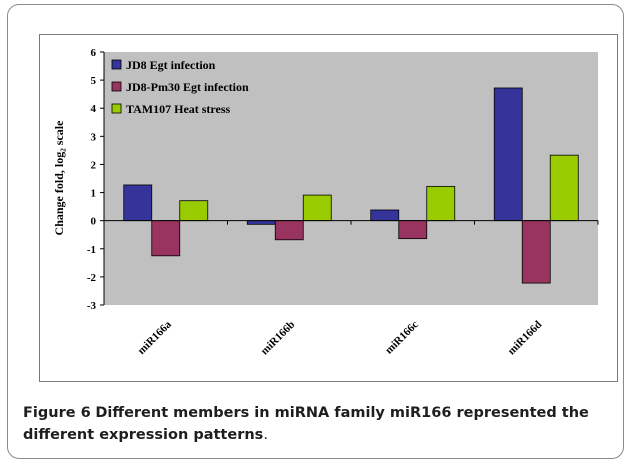 The width and height of the screenshot is (633, 465). Describe the element at coordinates (94, 165) in the screenshot. I see `y-tick-label: 2` at that location.